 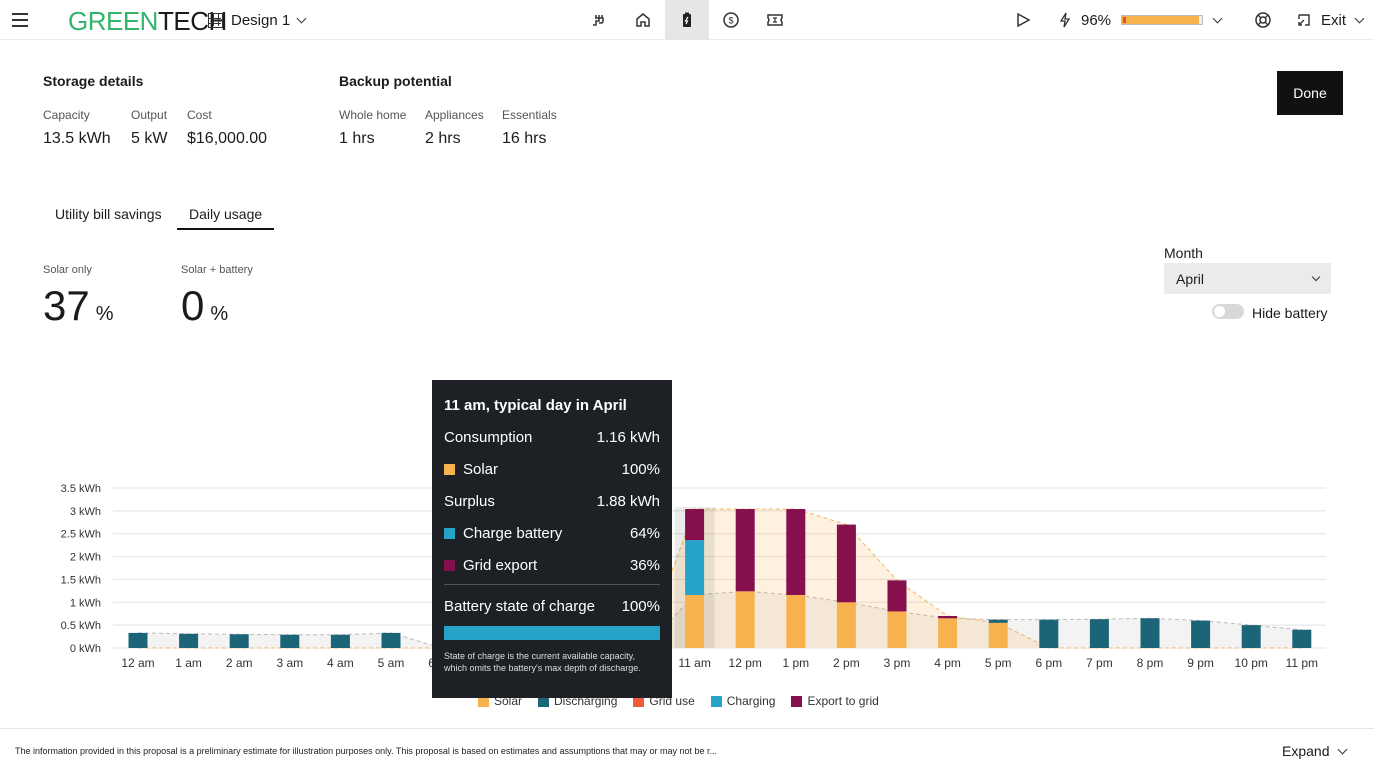 What do you see at coordinates (357, 138) in the screenshot?
I see `whole-home-value: 1 hrs` at bounding box center [357, 138].